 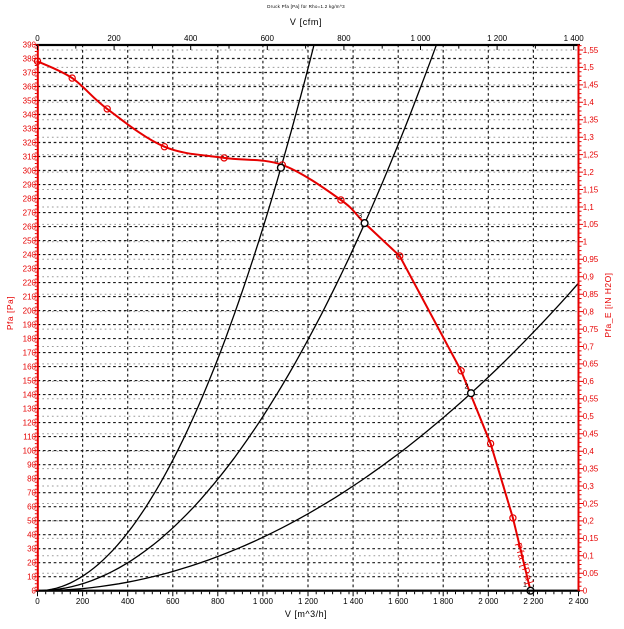 I want to click on svg-text: 0,25, so click(x=591, y=503).